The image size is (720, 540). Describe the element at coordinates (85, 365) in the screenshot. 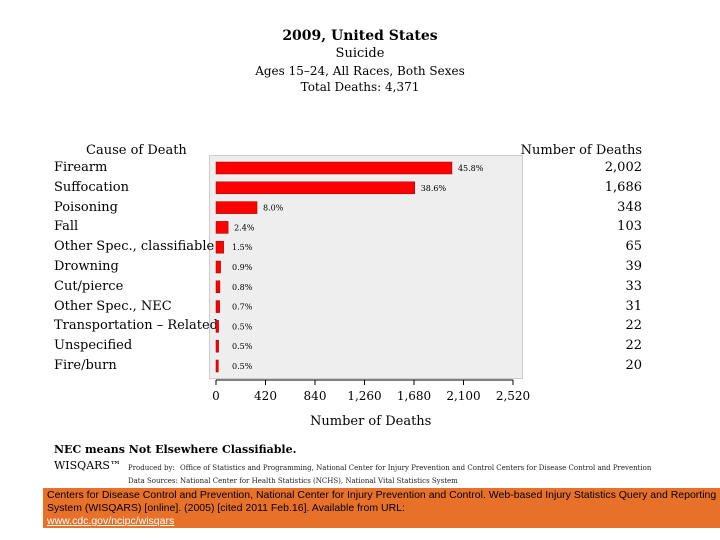

I see `cause-label: Fire/burn` at that location.